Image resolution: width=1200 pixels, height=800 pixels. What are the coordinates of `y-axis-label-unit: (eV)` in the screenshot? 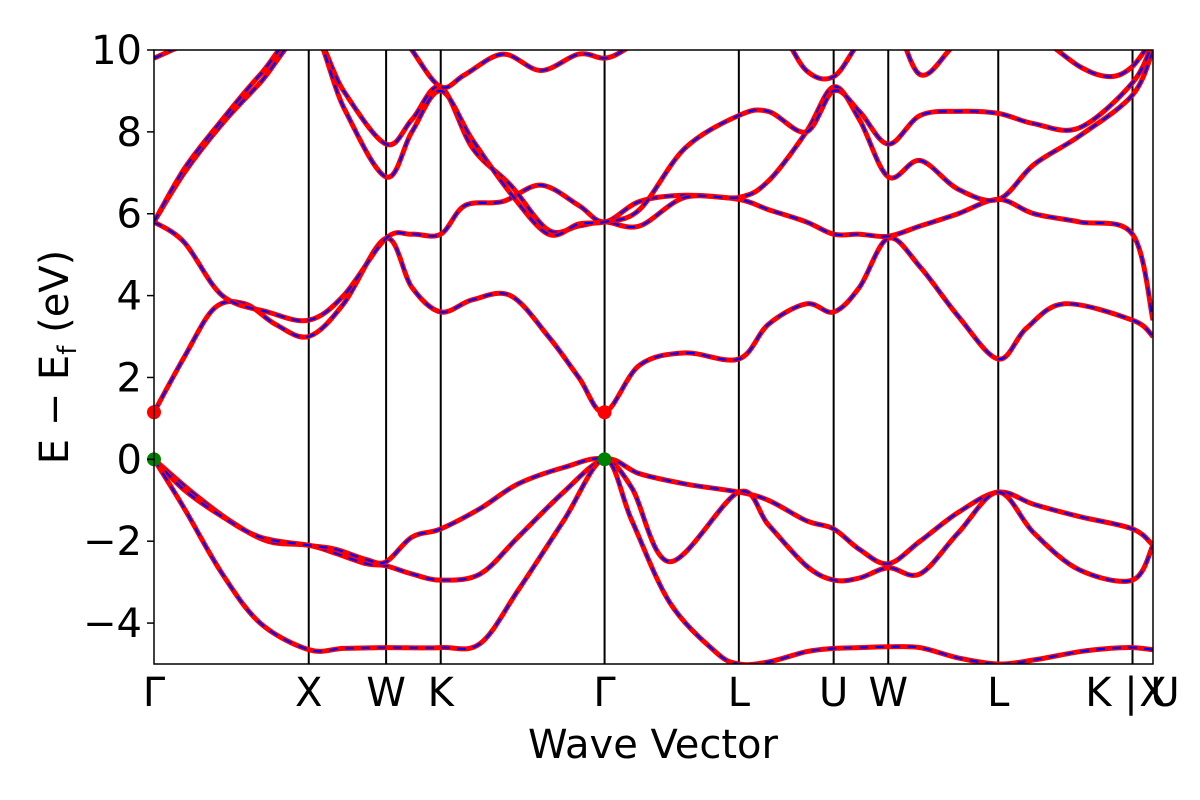 It's located at (55, 298).